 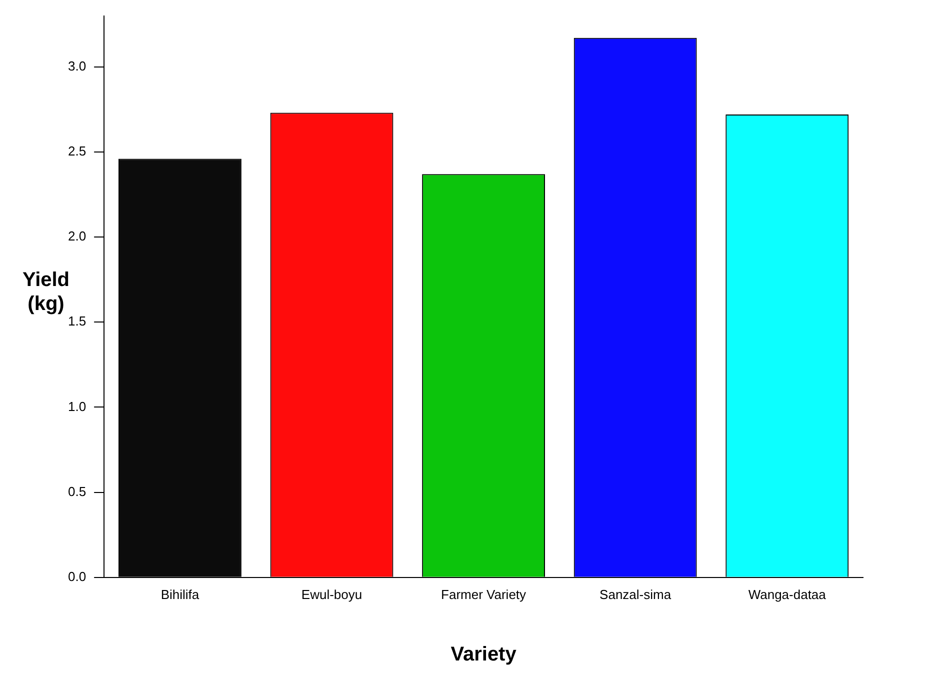 I want to click on x-tick-label: Bihilifa, so click(x=180, y=594).